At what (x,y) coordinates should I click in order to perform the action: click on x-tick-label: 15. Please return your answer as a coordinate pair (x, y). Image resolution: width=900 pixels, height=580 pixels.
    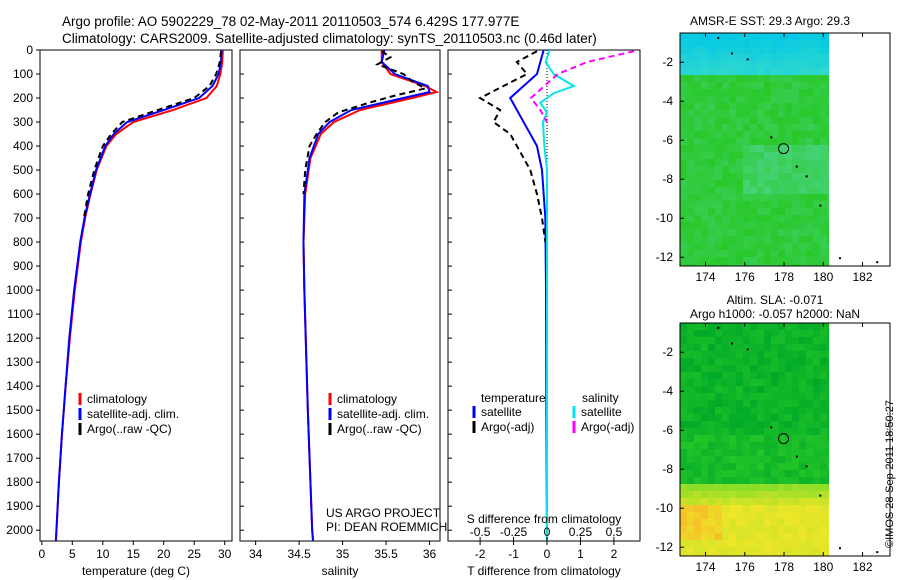
    Looking at the image, I should click on (134, 554).